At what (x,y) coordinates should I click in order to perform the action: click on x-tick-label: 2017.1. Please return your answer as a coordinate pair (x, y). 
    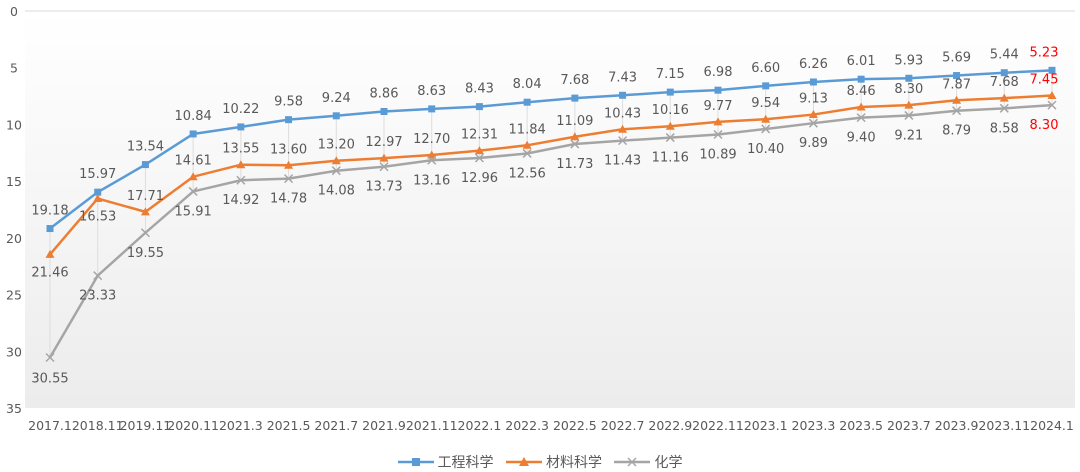
    Looking at the image, I should click on (50, 425).